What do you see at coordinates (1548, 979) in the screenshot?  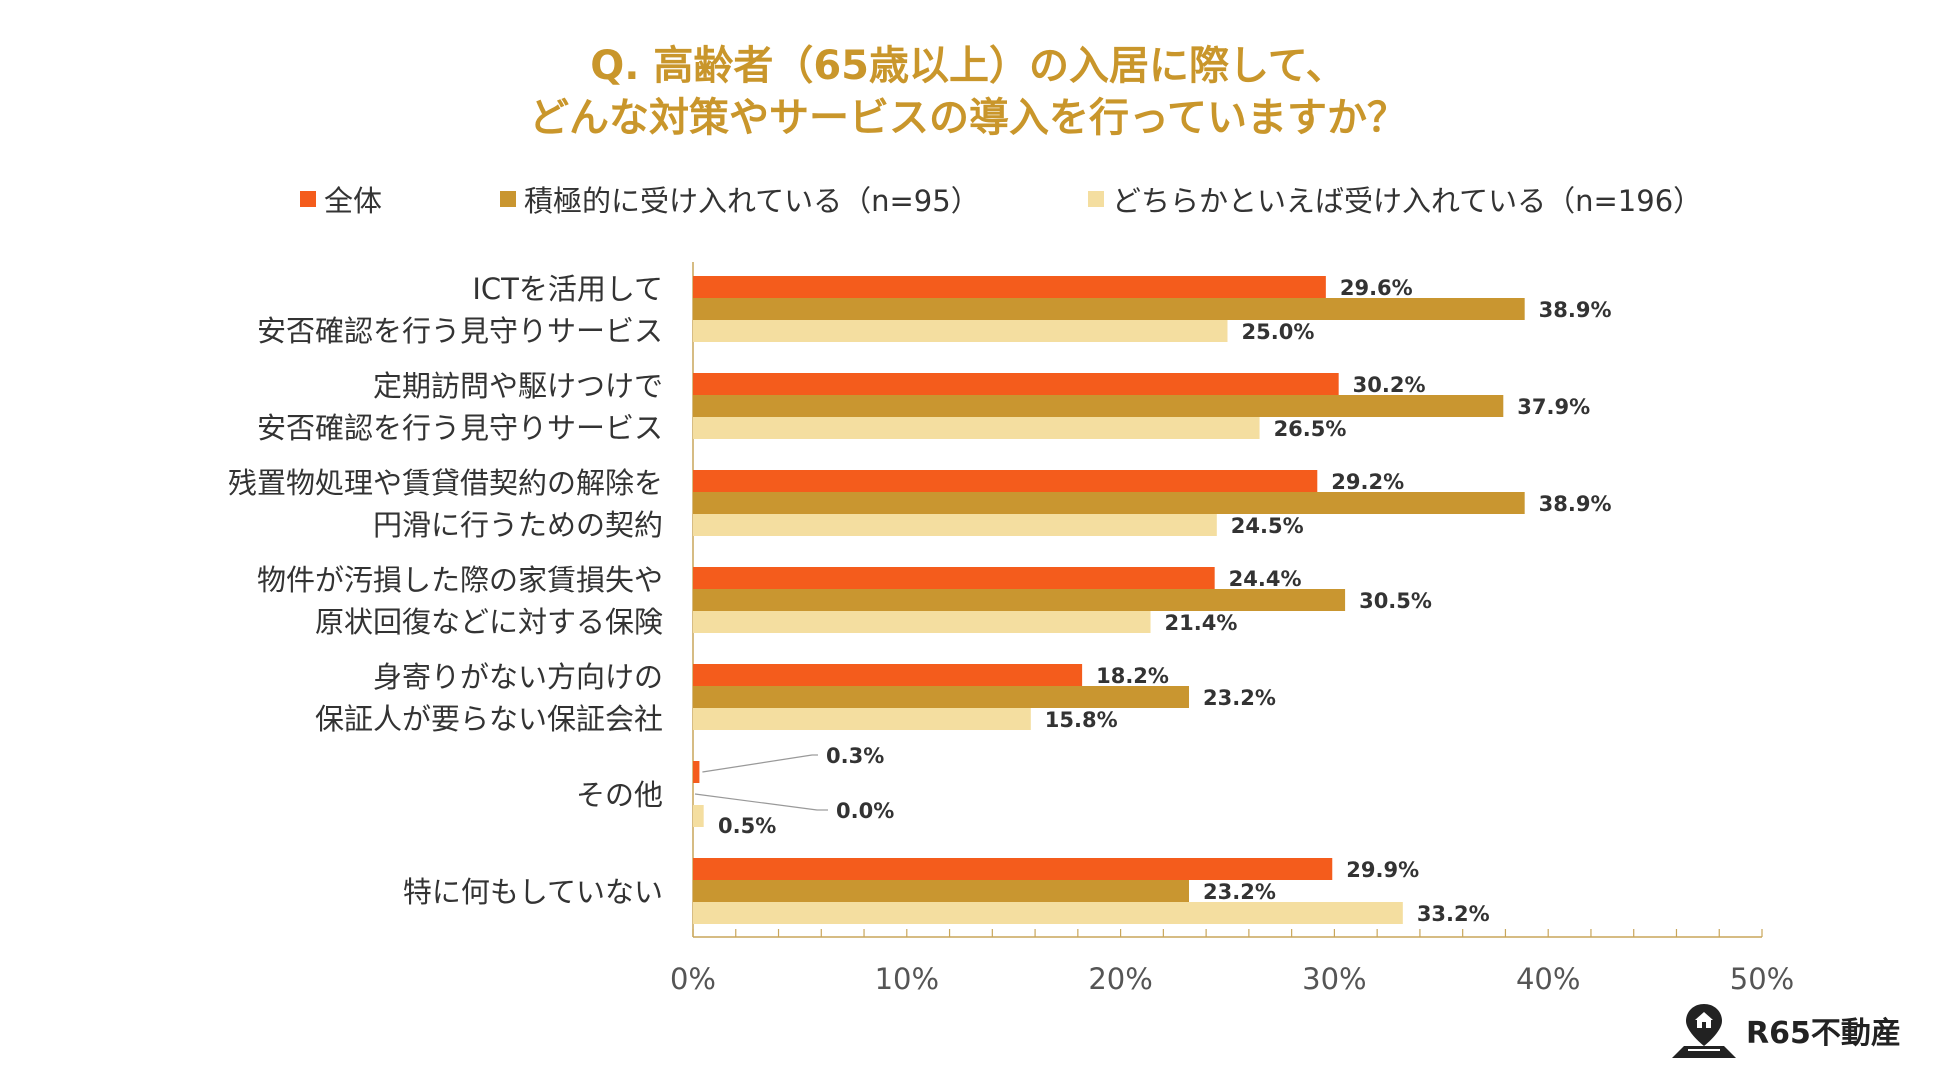 I see `x-tick-label: 40%` at bounding box center [1548, 979].